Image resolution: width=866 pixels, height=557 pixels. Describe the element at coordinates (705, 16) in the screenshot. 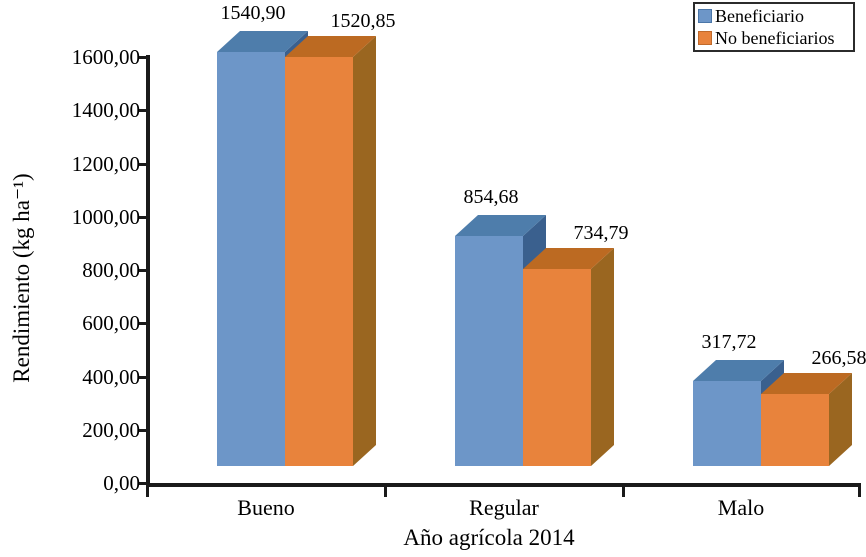

I see `legend-swatch-beneficiario` at that location.